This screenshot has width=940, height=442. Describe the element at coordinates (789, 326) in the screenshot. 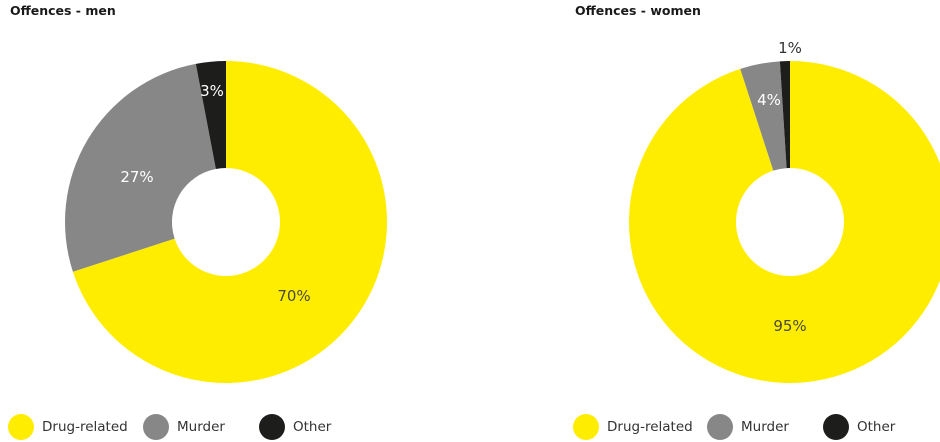

I see `slice-label-drug-related: 95%` at that location.